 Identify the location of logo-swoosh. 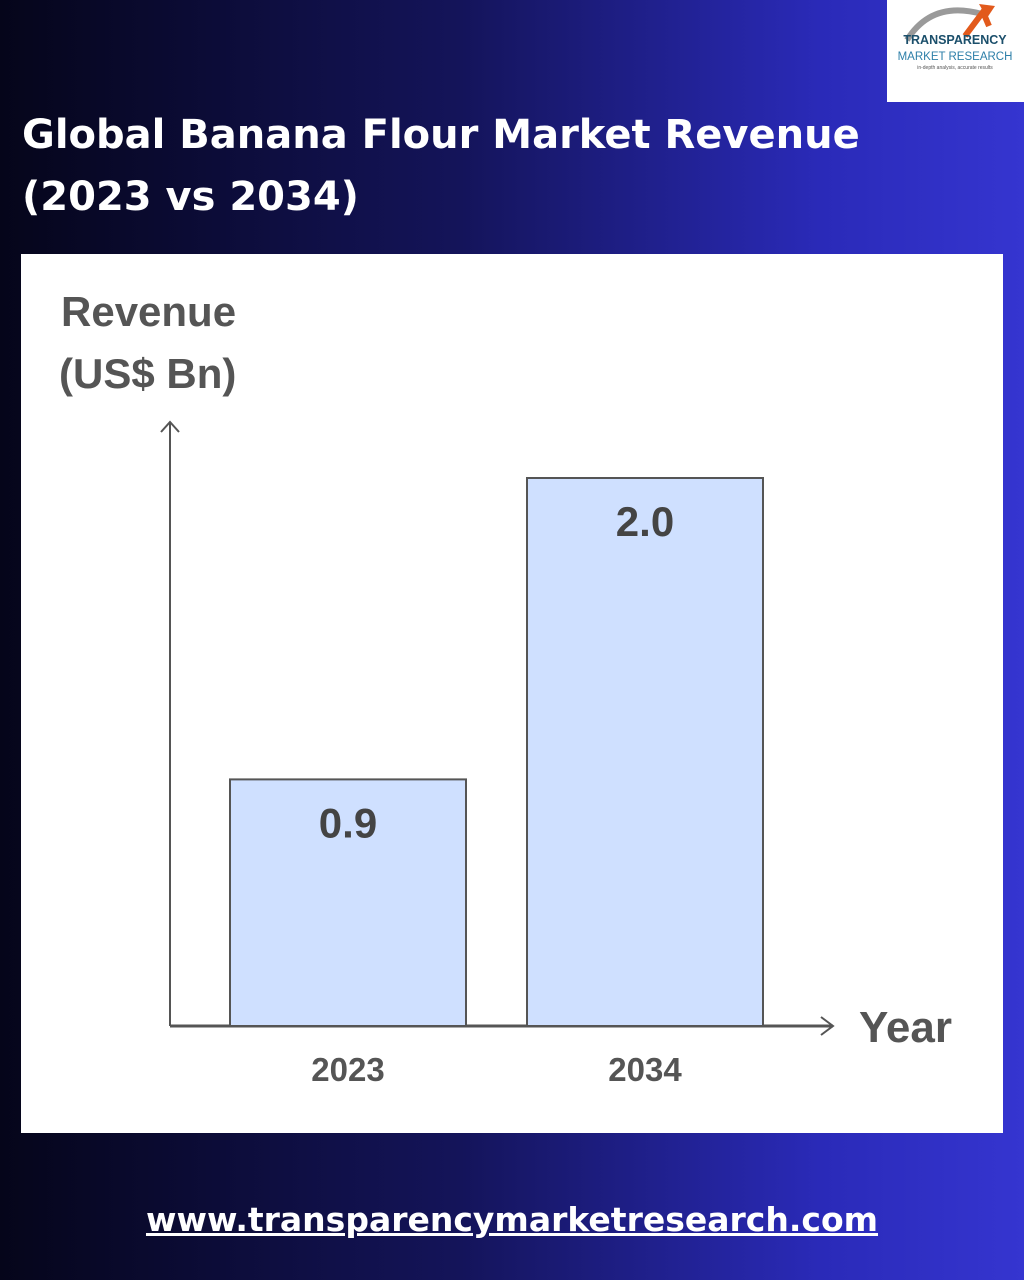
(943, 24).